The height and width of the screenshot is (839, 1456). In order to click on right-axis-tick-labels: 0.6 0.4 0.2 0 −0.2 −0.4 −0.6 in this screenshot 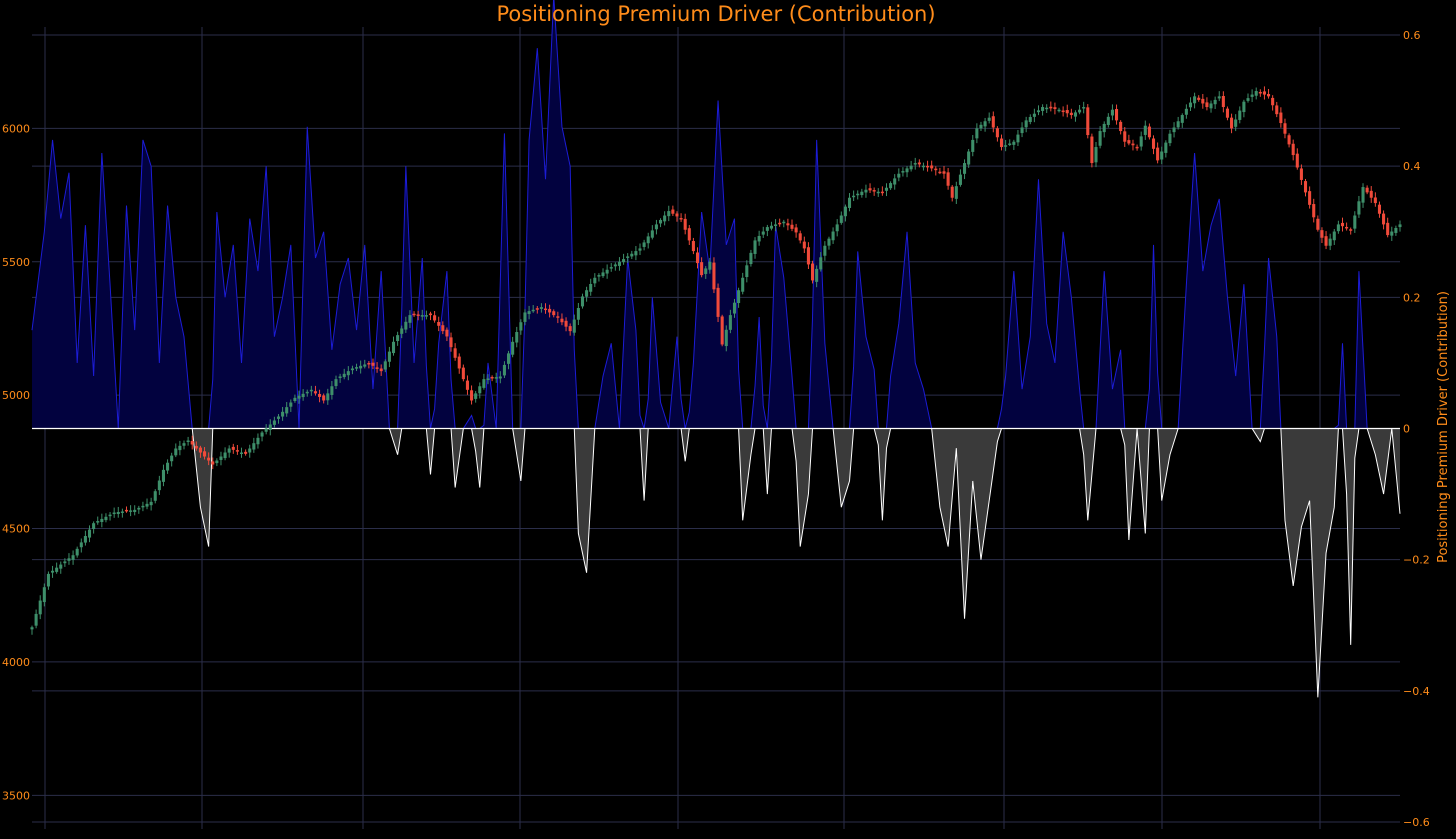, I will do `click(1416, 429)`.